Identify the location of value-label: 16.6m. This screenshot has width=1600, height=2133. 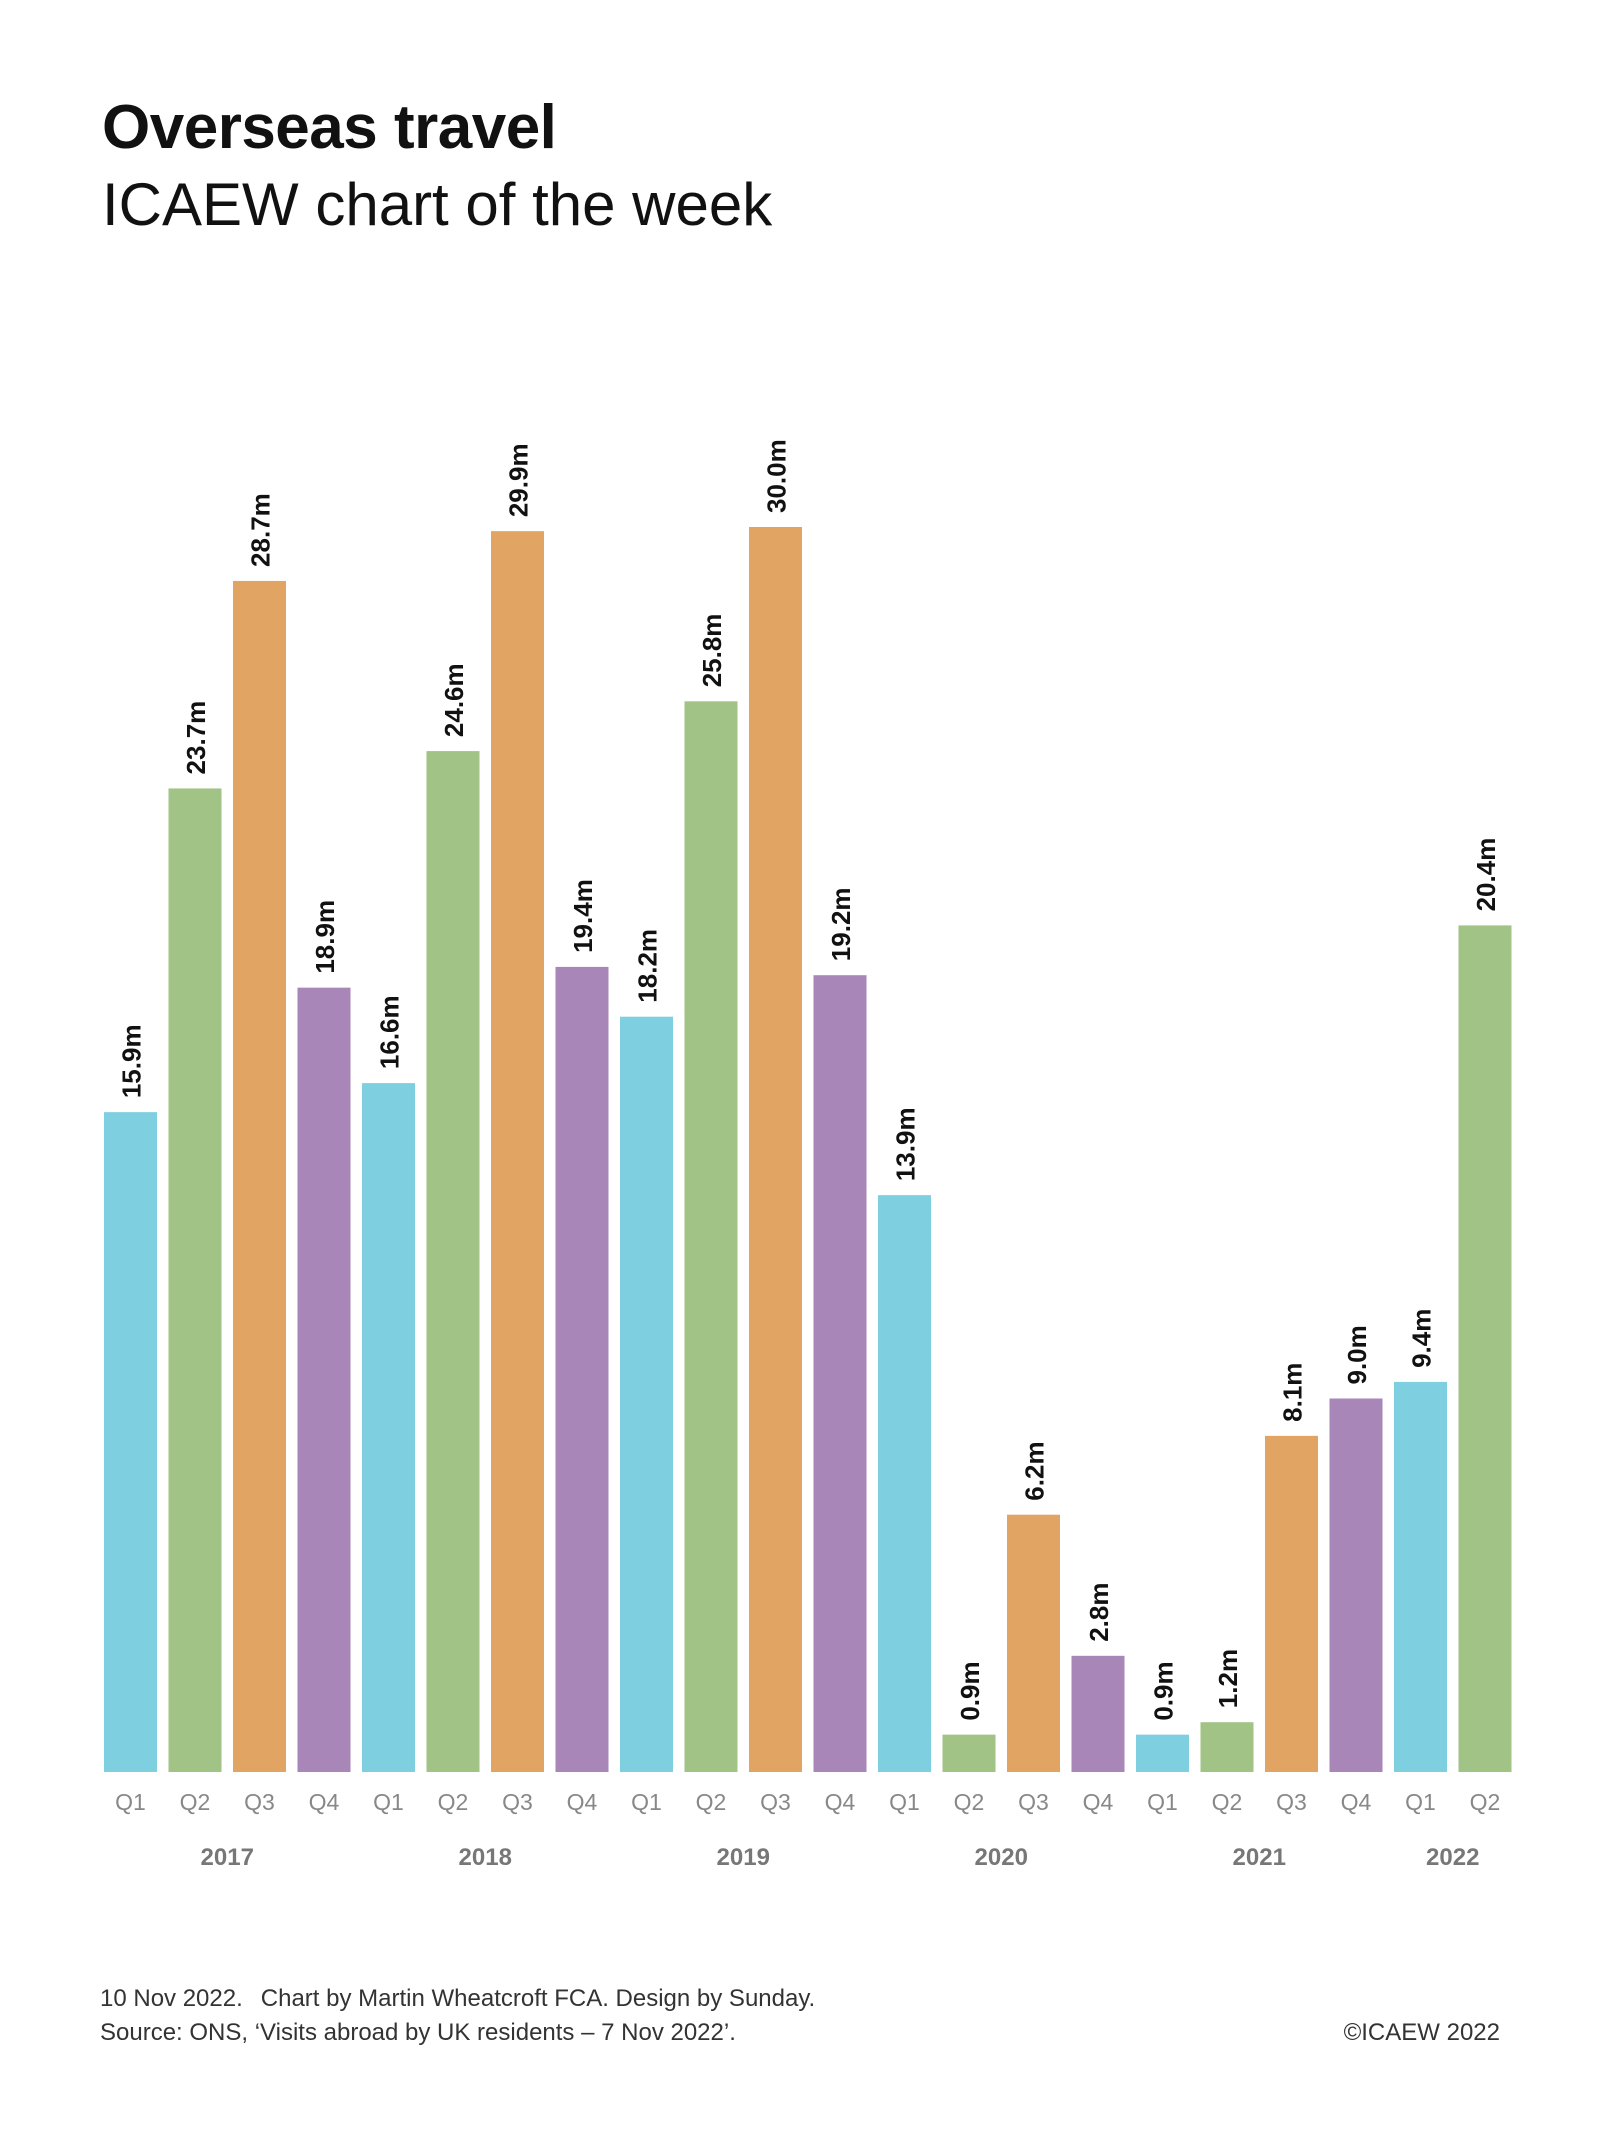
(390, 1032).